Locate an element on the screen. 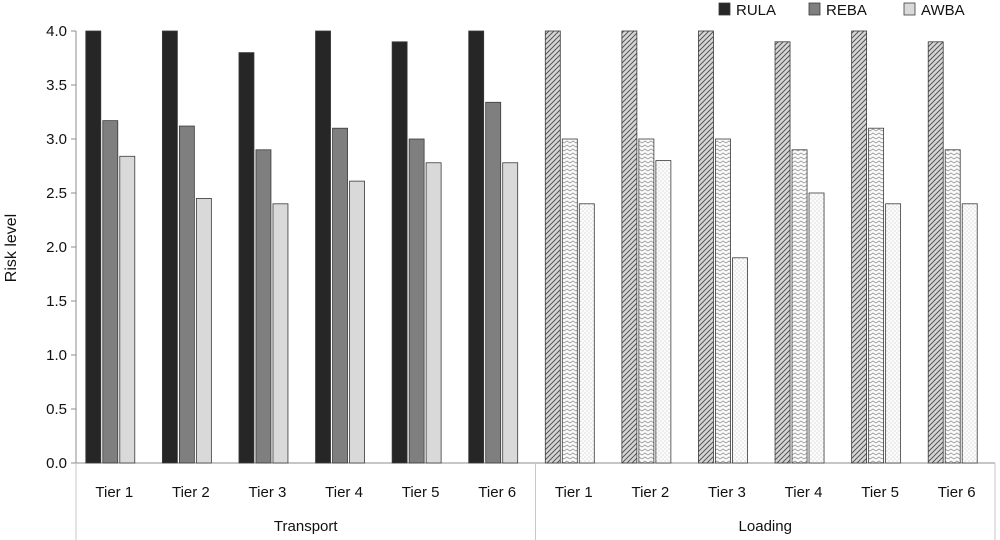 The image size is (1000, 540). legend: RULA REBA AWBA is located at coordinates (841, 10).